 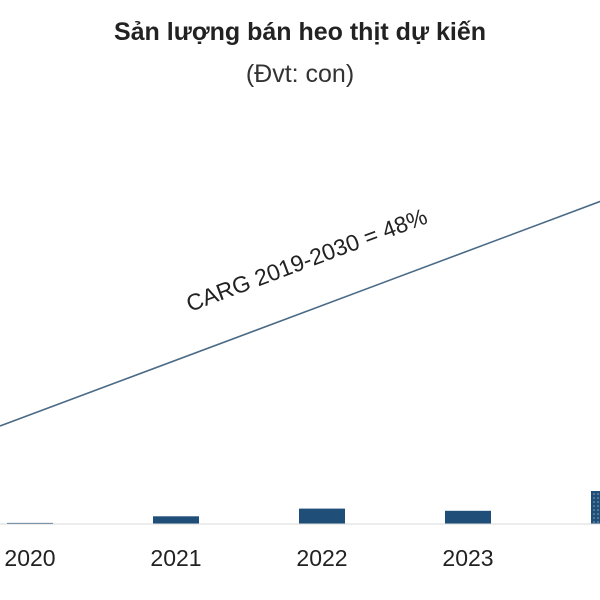 I want to click on bar-2021, so click(x=176, y=520).